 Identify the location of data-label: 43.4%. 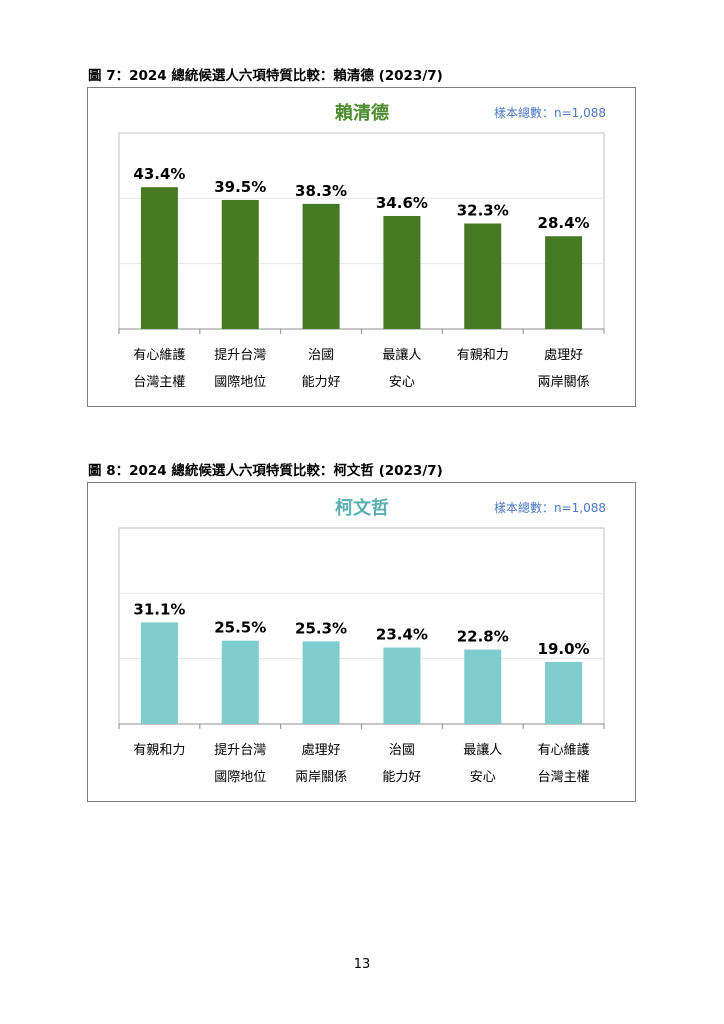
(159, 174).